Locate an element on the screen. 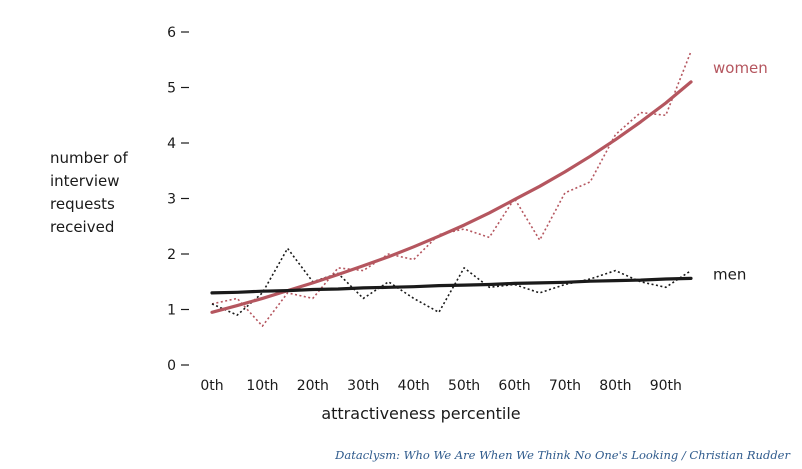 Image resolution: width=802 pixels, height=469 pixels. x-tick-label: 70th is located at coordinates (565, 386).